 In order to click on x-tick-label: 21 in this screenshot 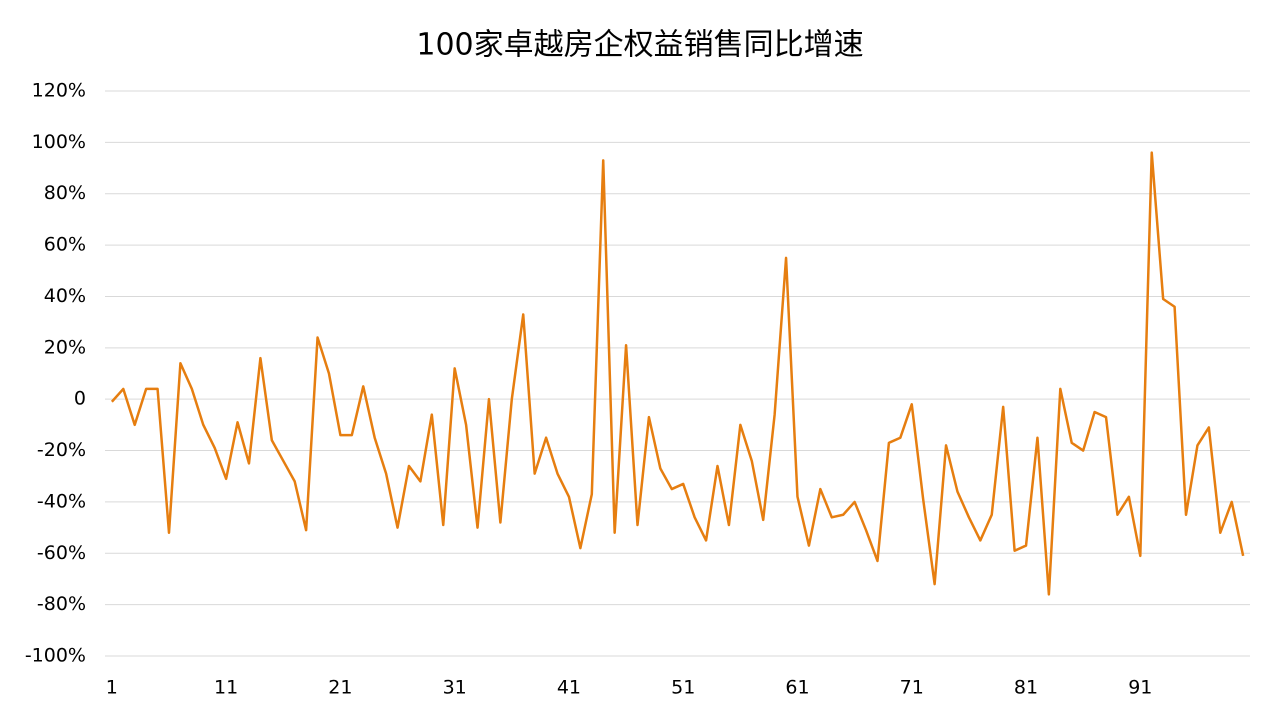, I will do `click(340, 688)`.